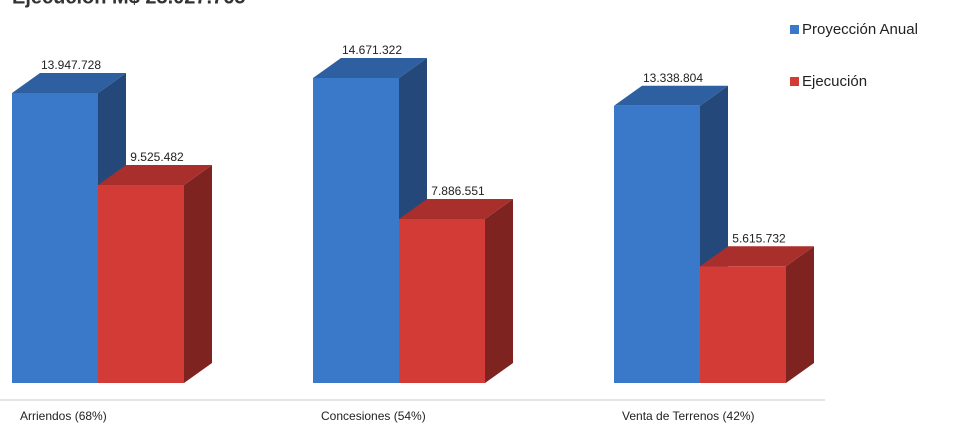 This screenshot has height=431, width=968. Describe the element at coordinates (157, 157) in the screenshot. I see `value-label: 9.525.482` at that location.